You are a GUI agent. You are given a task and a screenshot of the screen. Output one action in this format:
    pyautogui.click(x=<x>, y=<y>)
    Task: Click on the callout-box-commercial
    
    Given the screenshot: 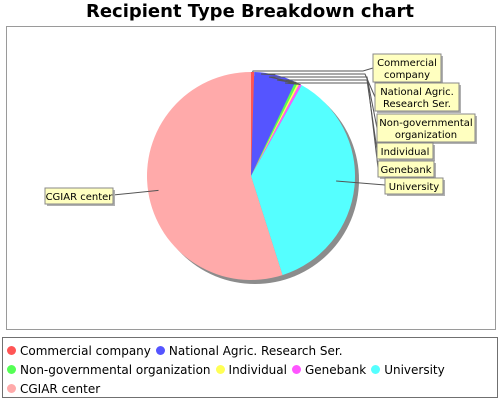 What is the action you would take?
    pyautogui.click(x=407, y=68)
    